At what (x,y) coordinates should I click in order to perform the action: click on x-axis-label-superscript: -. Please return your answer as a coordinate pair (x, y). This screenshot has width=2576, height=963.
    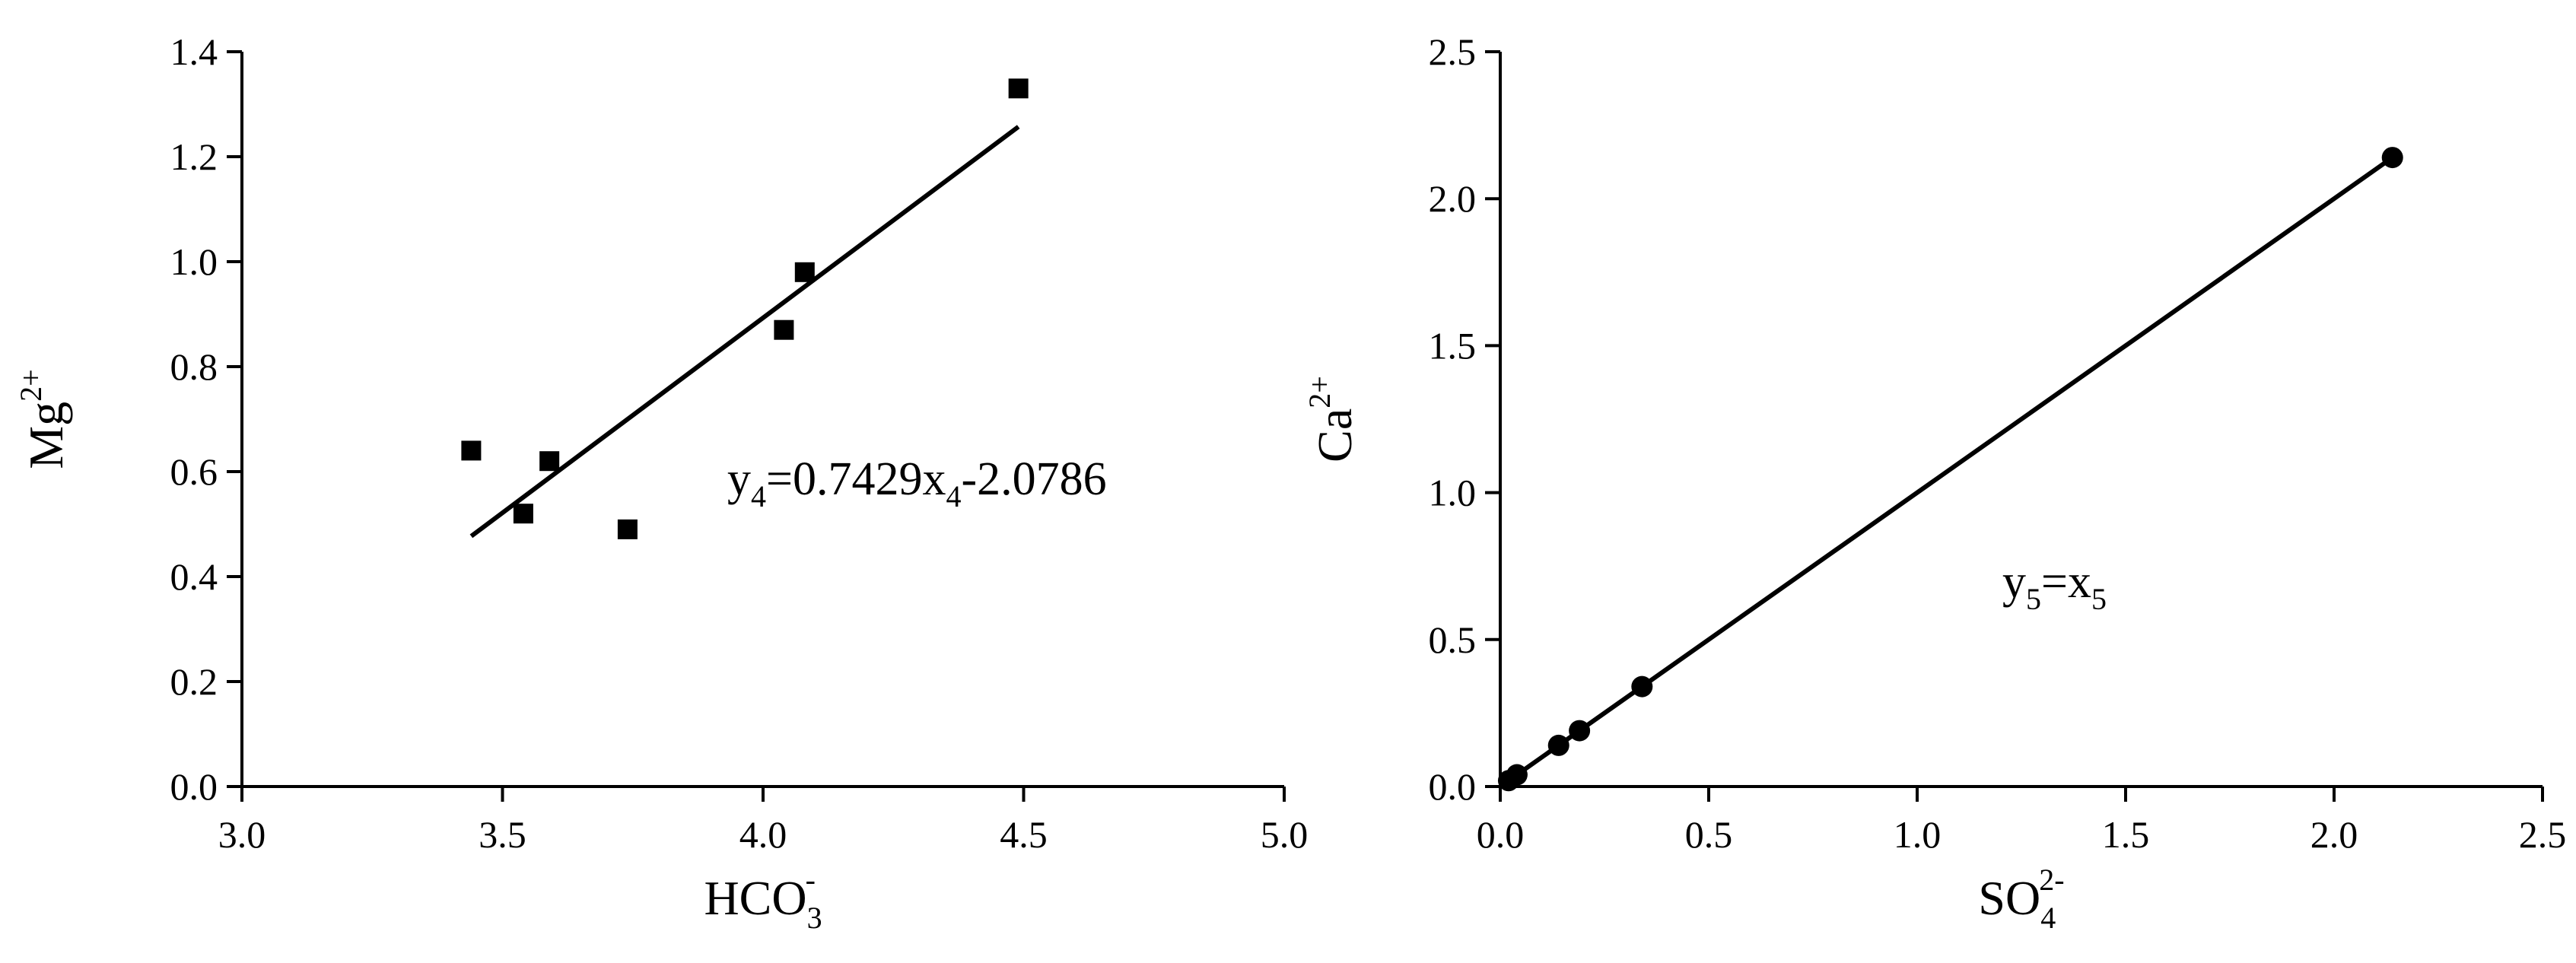
    Looking at the image, I should click on (811, 880).